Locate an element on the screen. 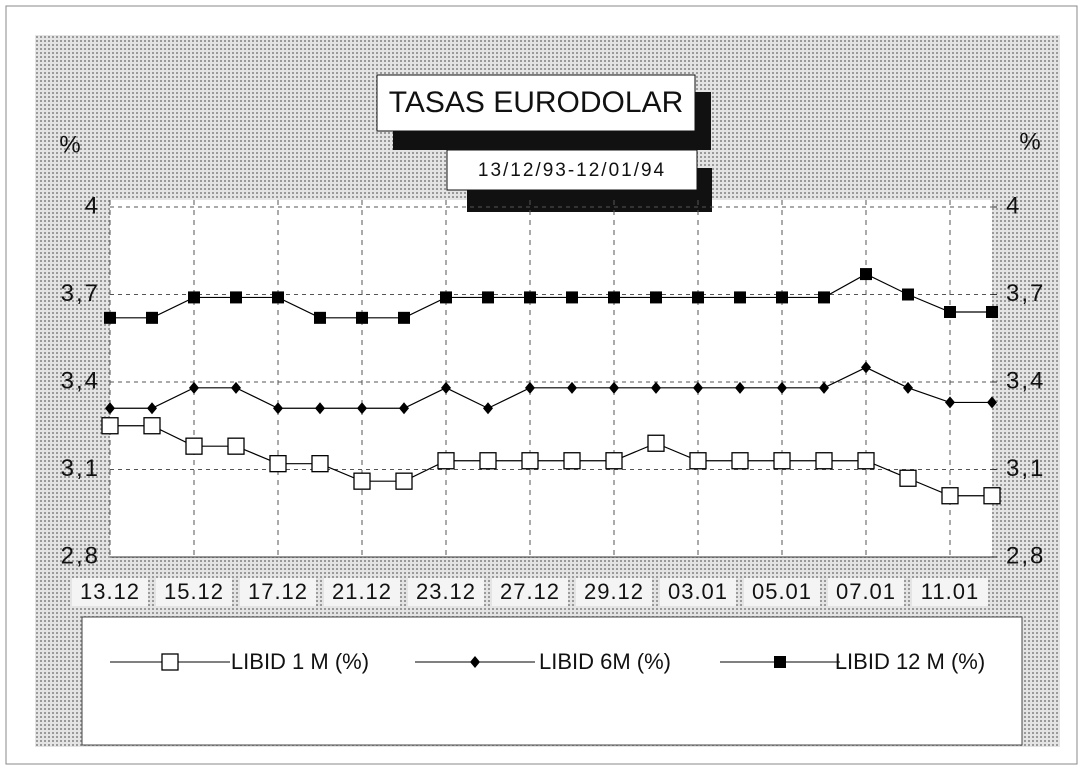  x-tick-label: 17.12 is located at coordinates (278, 591).